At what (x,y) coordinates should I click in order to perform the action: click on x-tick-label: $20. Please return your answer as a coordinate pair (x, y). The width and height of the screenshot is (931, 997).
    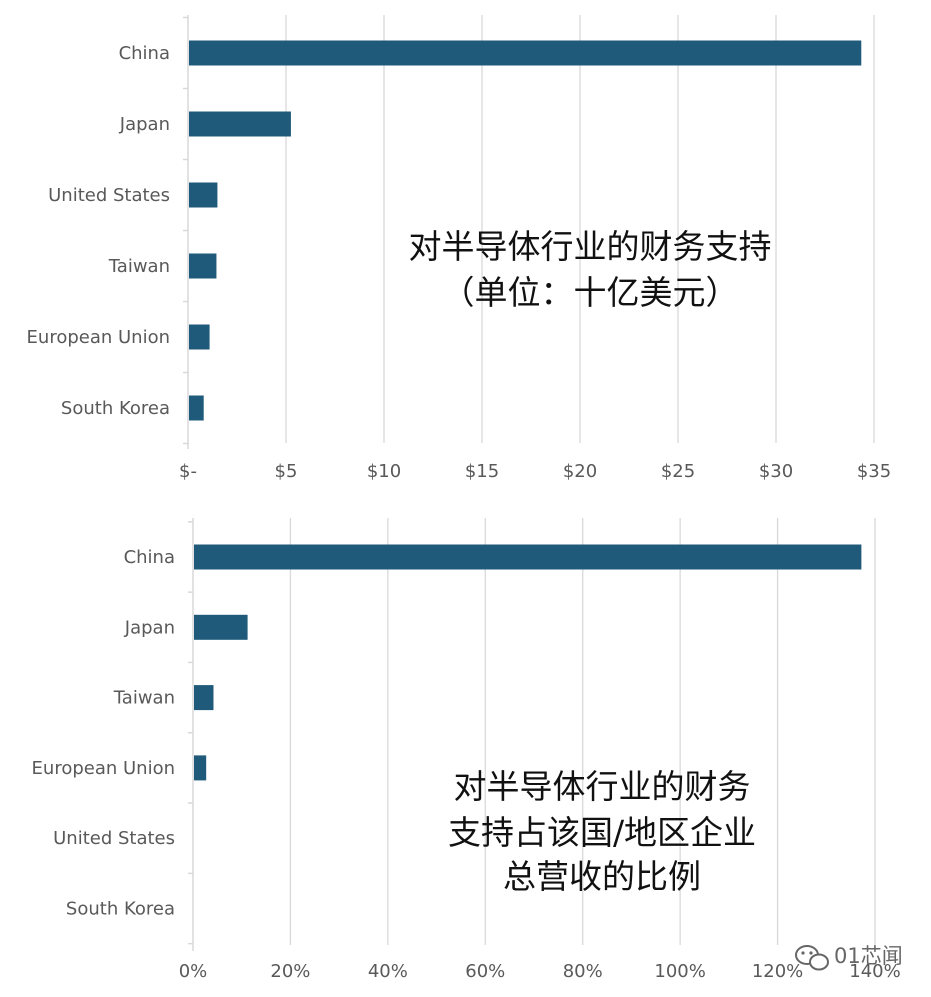
    Looking at the image, I should click on (580, 471).